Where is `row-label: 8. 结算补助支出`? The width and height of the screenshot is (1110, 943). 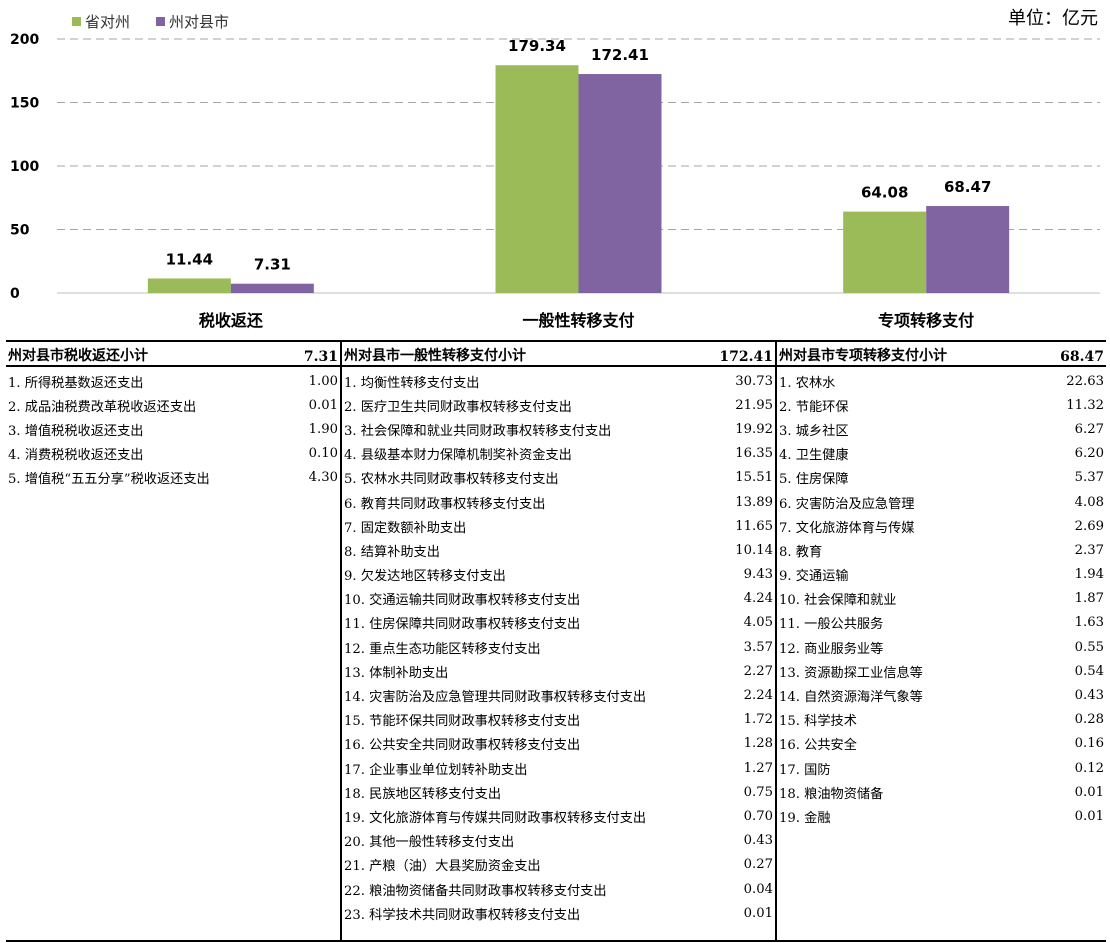
row-label: 8. 结算补助支出 is located at coordinates (392, 552).